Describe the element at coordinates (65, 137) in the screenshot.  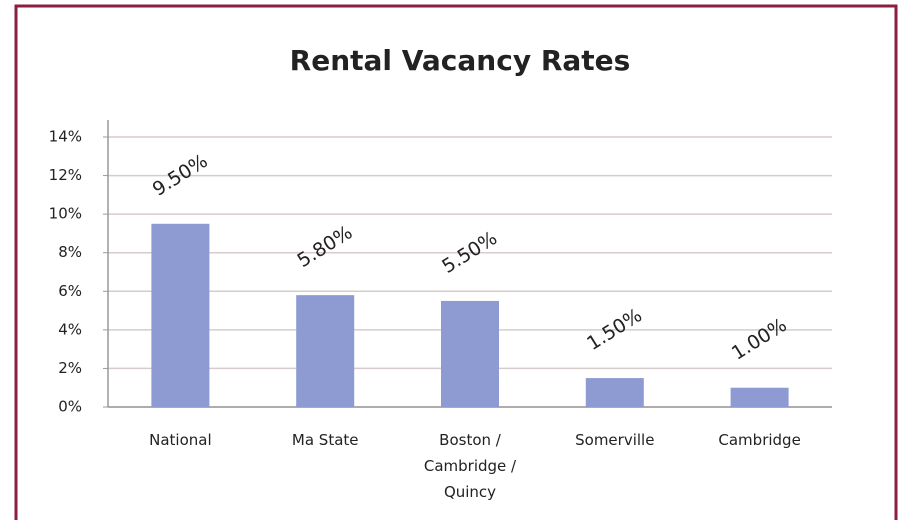
I see `y-tick-label: 14%` at that location.